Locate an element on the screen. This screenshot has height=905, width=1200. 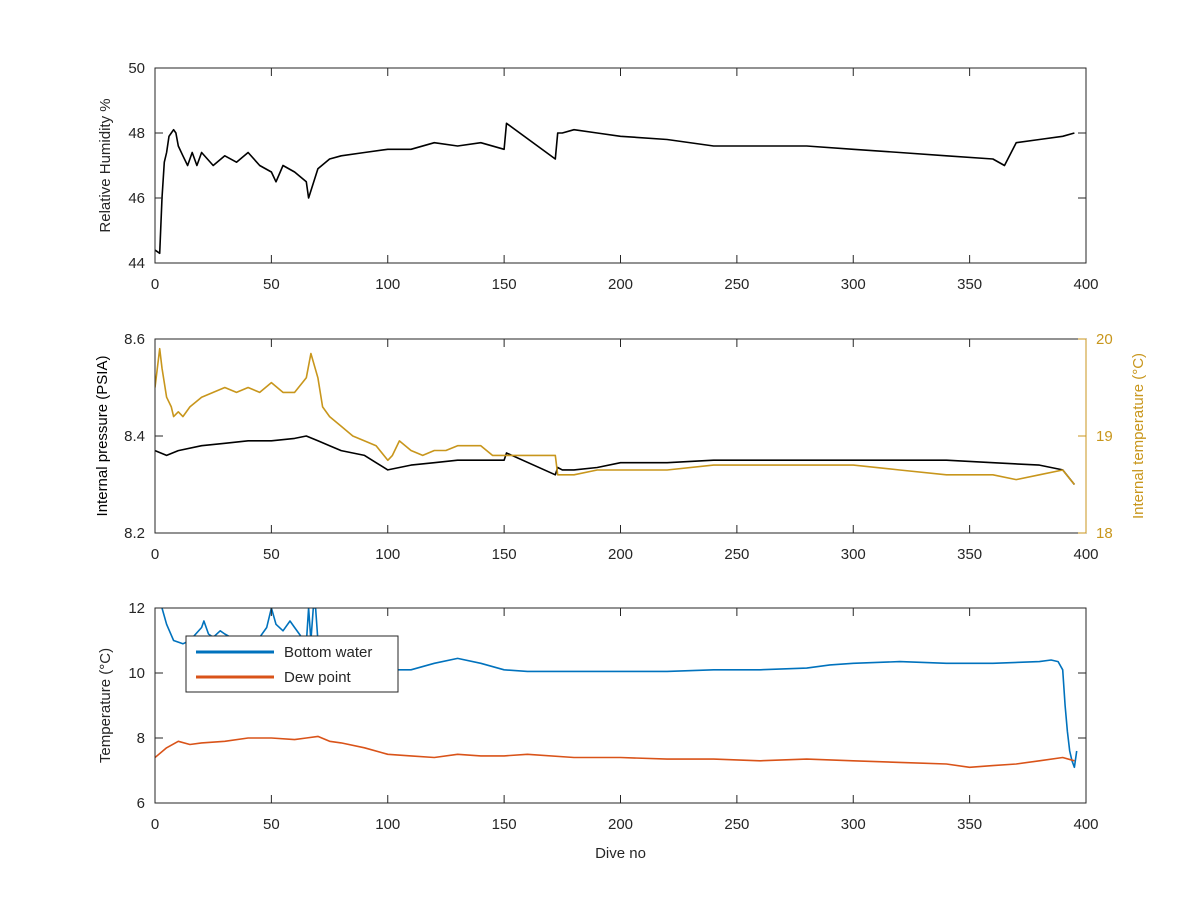
y-axis-label: Temperature (°C) is located at coordinates (105, 705).